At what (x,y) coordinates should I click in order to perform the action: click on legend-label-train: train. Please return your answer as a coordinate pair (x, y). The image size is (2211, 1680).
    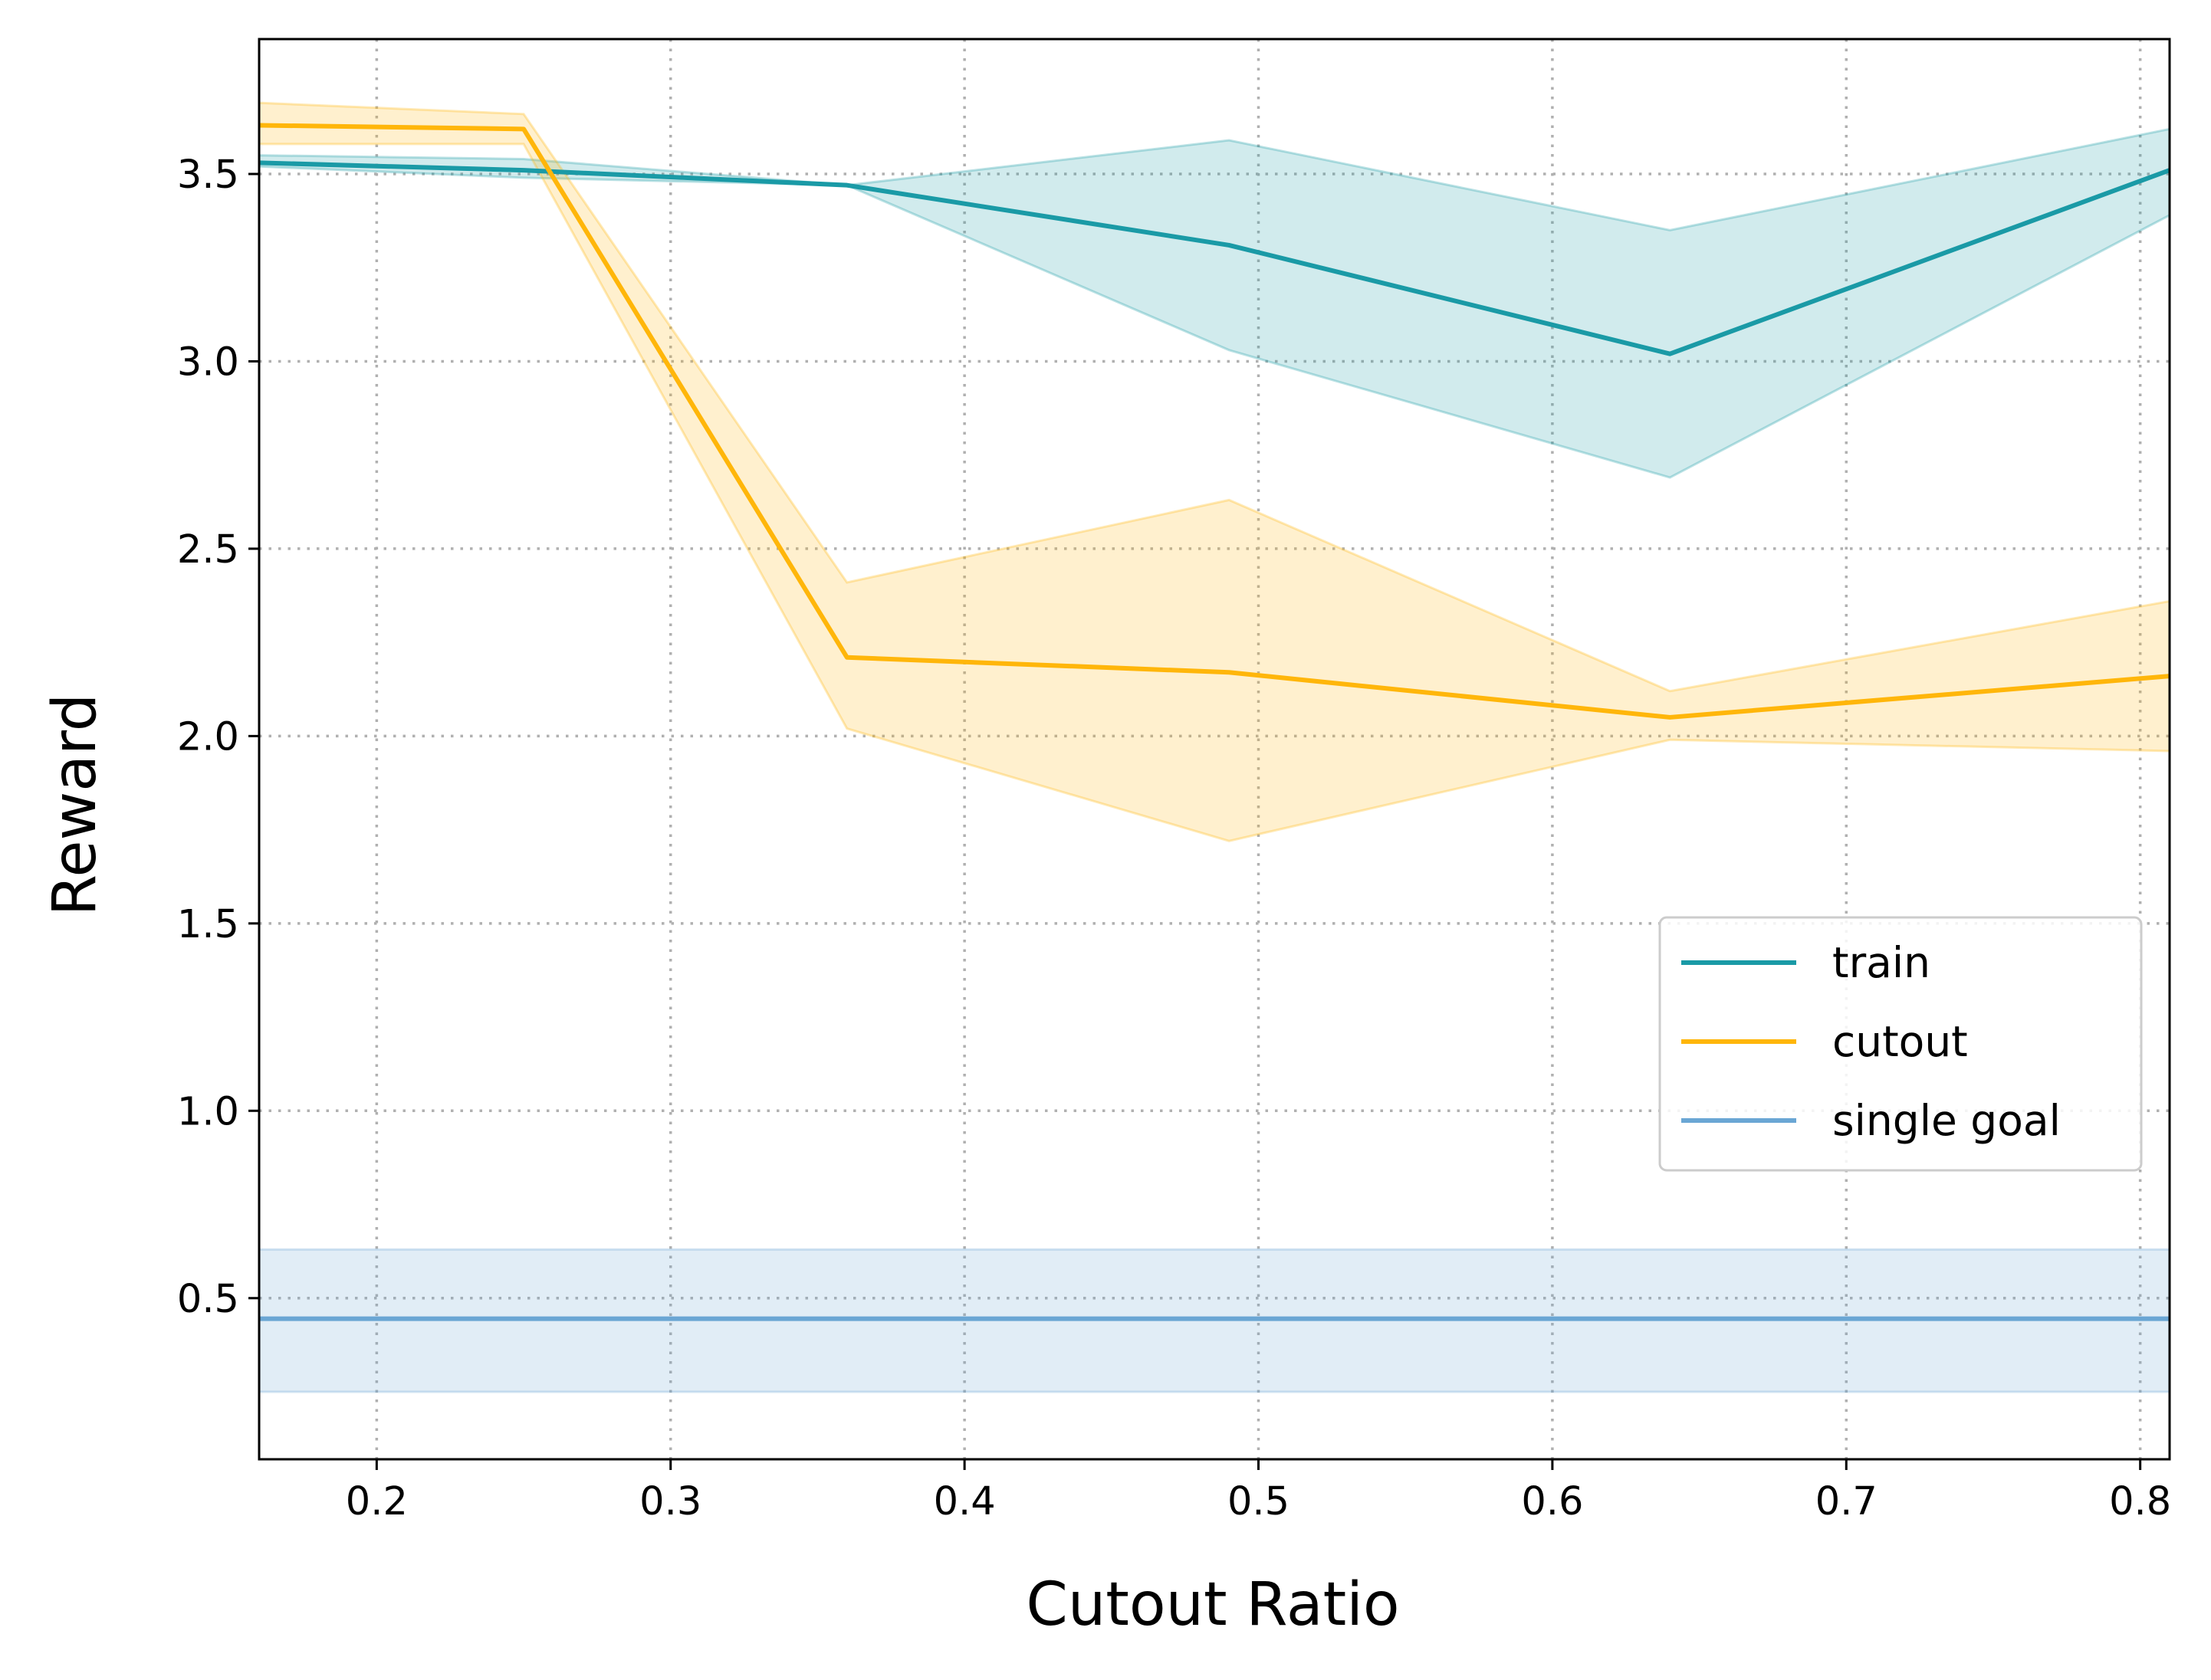
    Looking at the image, I should click on (1881, 962).